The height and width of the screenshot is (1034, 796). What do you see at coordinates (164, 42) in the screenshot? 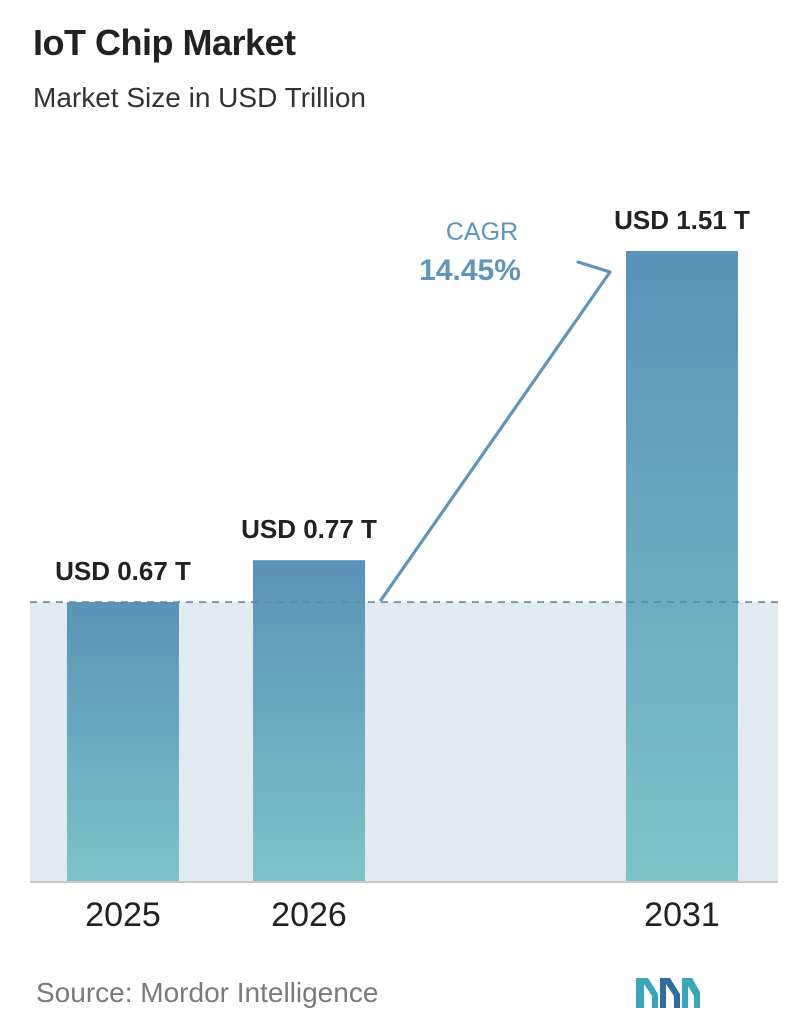
I see `chart-title: IoT Chip Market` at bounding box center [164, 42].